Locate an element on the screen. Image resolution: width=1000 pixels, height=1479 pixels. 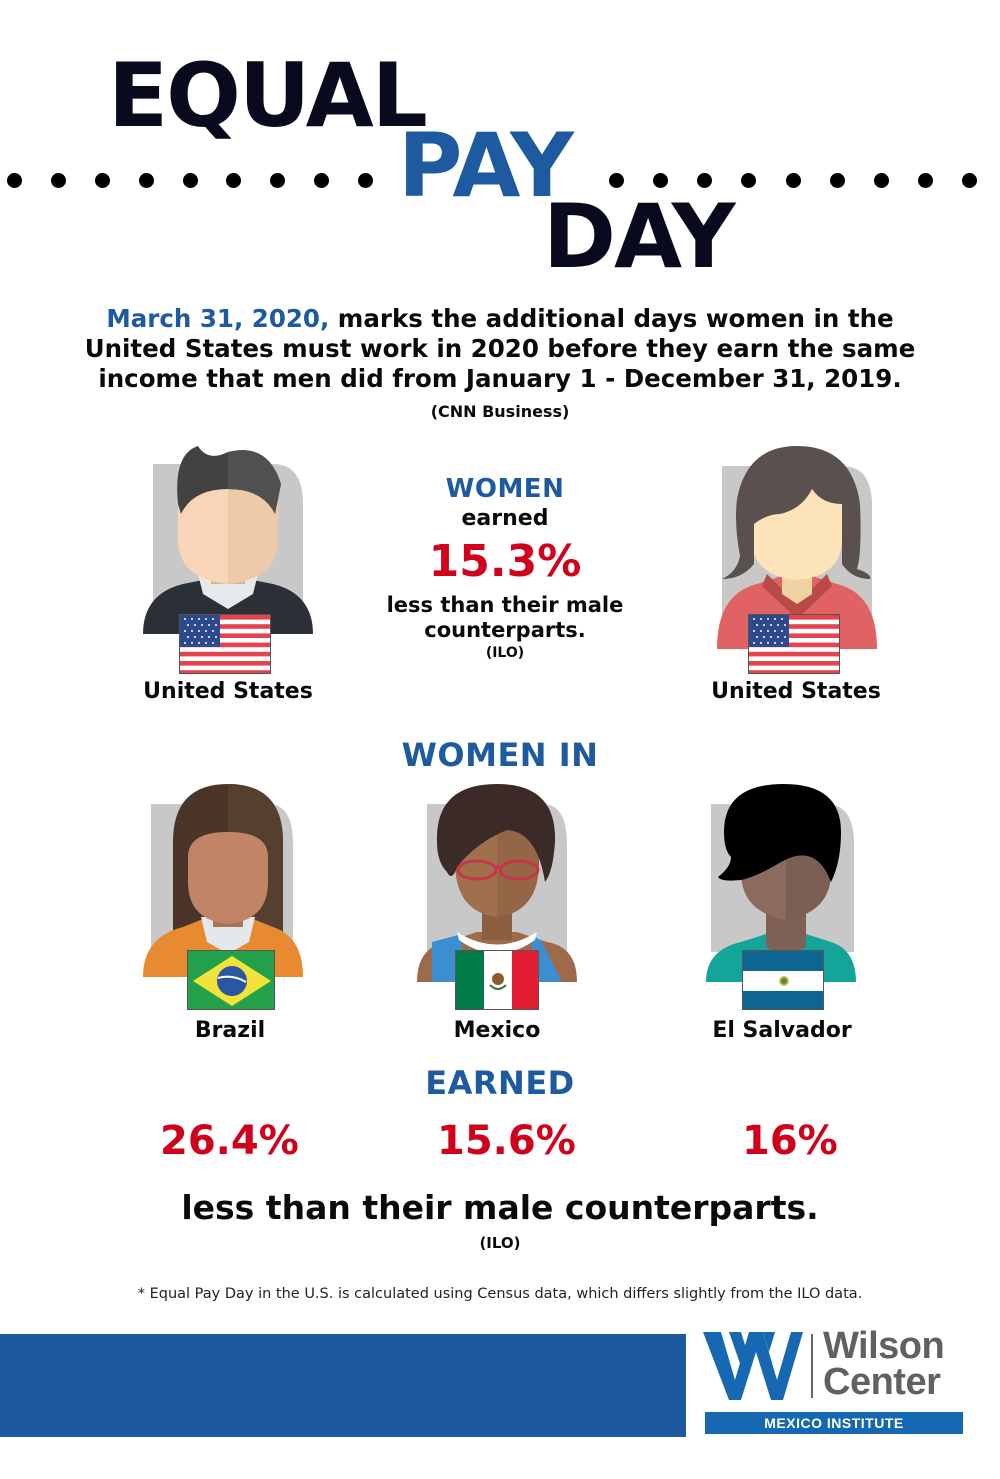
title-day: DAY is located at coordinates (639, 236).